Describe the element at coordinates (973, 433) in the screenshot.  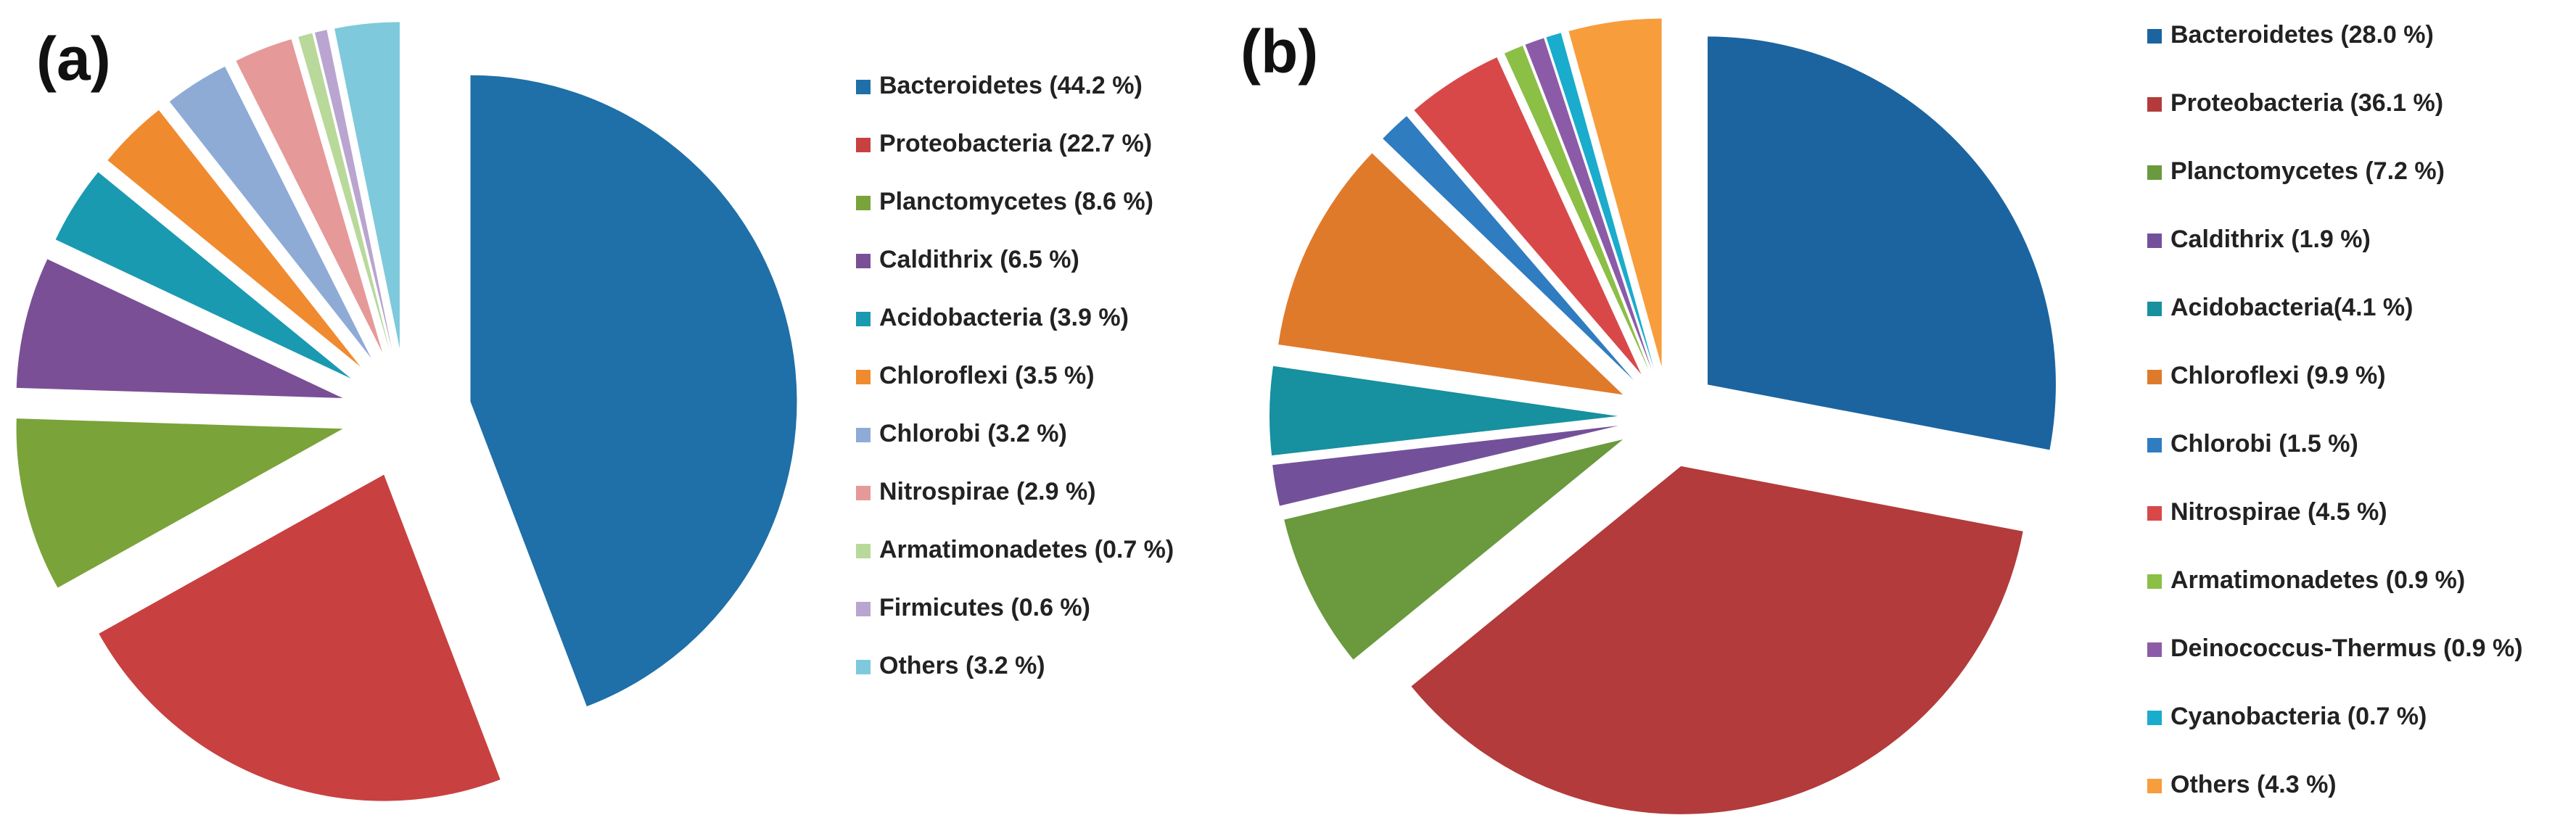
I see `legend-label: Chlorobi (3.2 %)` at that location.